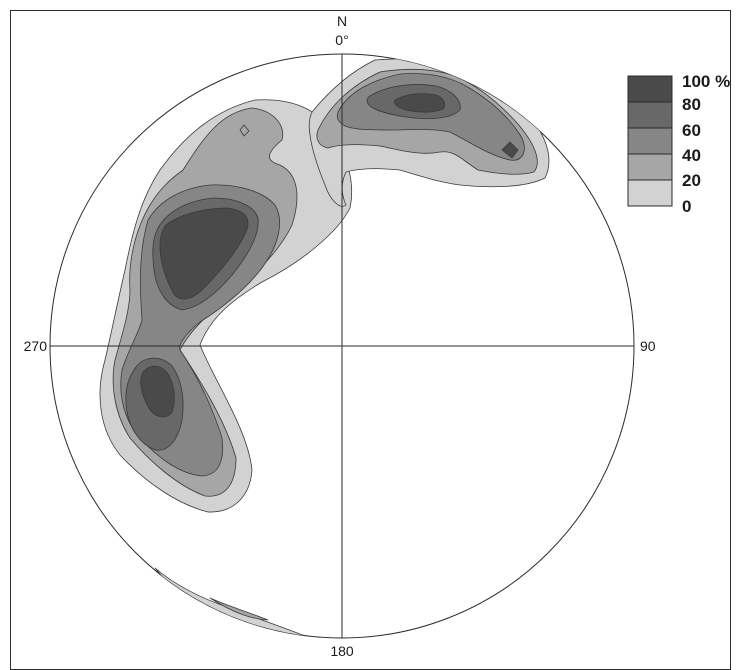 Image resolution: width=740 pixels, height=670 pixels. What do you see at coordinates (706, 81) in the screenshot?
I see `legend-label-100: 100 %` at bounding box center [706, 81].